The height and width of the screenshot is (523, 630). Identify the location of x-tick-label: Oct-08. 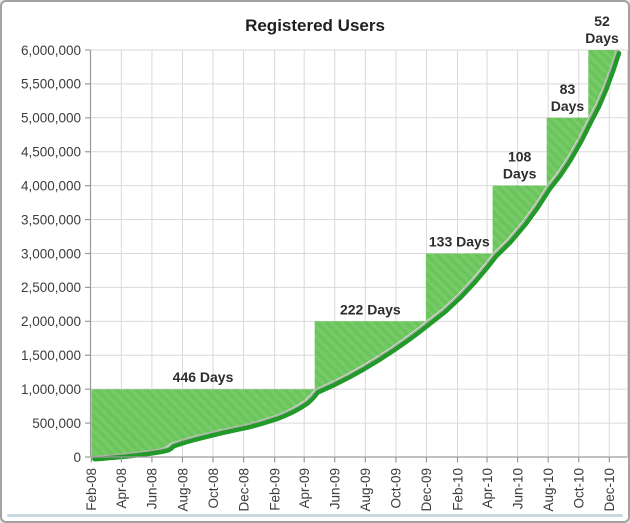
(213, 488).